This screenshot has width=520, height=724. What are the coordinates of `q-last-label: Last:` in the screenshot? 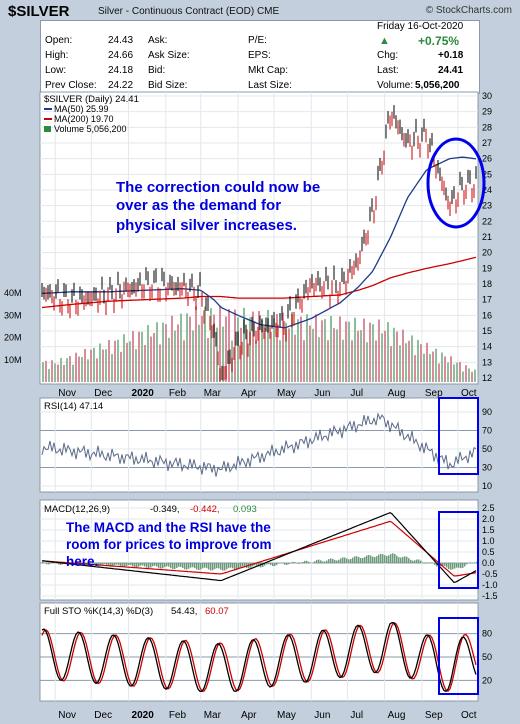 It's located at (388, 70).